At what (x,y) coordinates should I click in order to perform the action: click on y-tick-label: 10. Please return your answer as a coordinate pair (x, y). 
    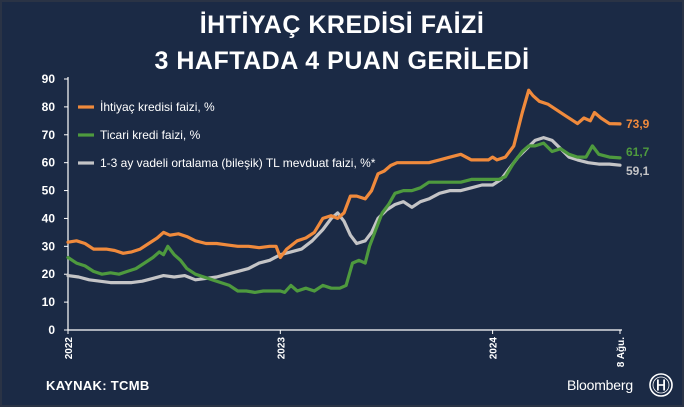
    Looking at the image, I should click on (49, 302).